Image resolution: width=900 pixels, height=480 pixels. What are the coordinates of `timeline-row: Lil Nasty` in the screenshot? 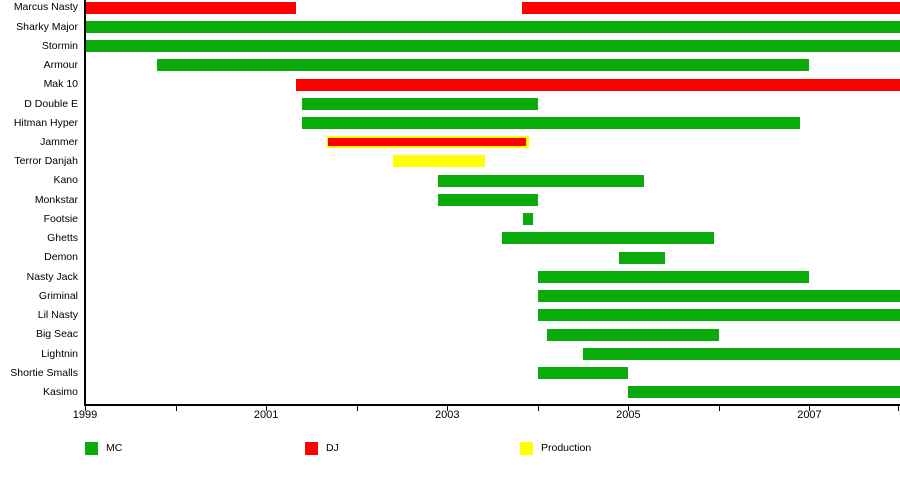 It's located at (450, 315).